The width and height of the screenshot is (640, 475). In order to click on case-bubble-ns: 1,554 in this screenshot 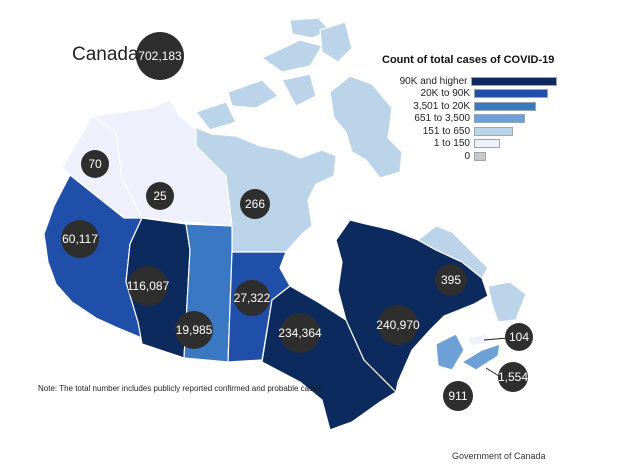, I will do `click(513, 377)`.